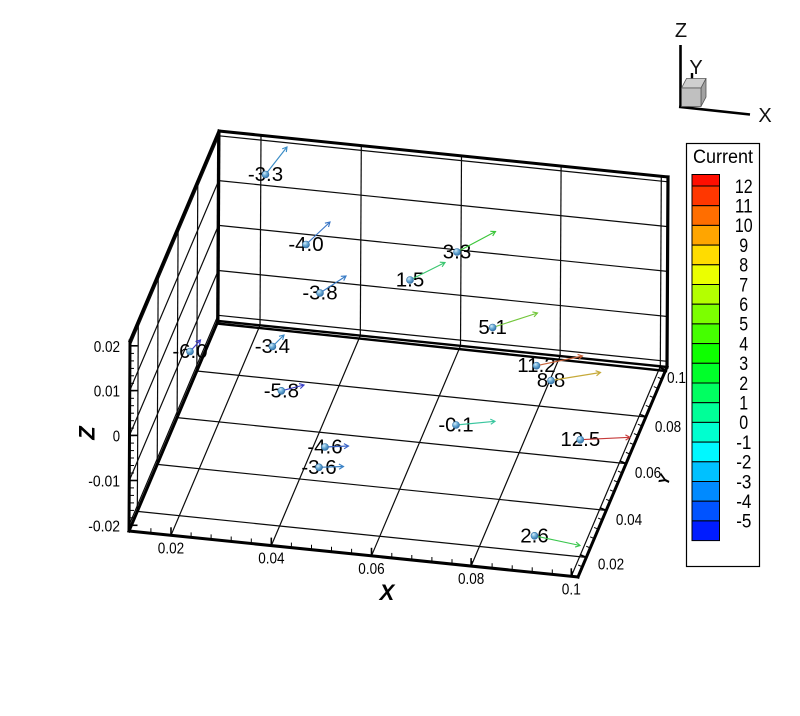 Image resolution: width=800 pixels, height=716 pixels. I want to click on svg-text: 4, so click(743, 344).